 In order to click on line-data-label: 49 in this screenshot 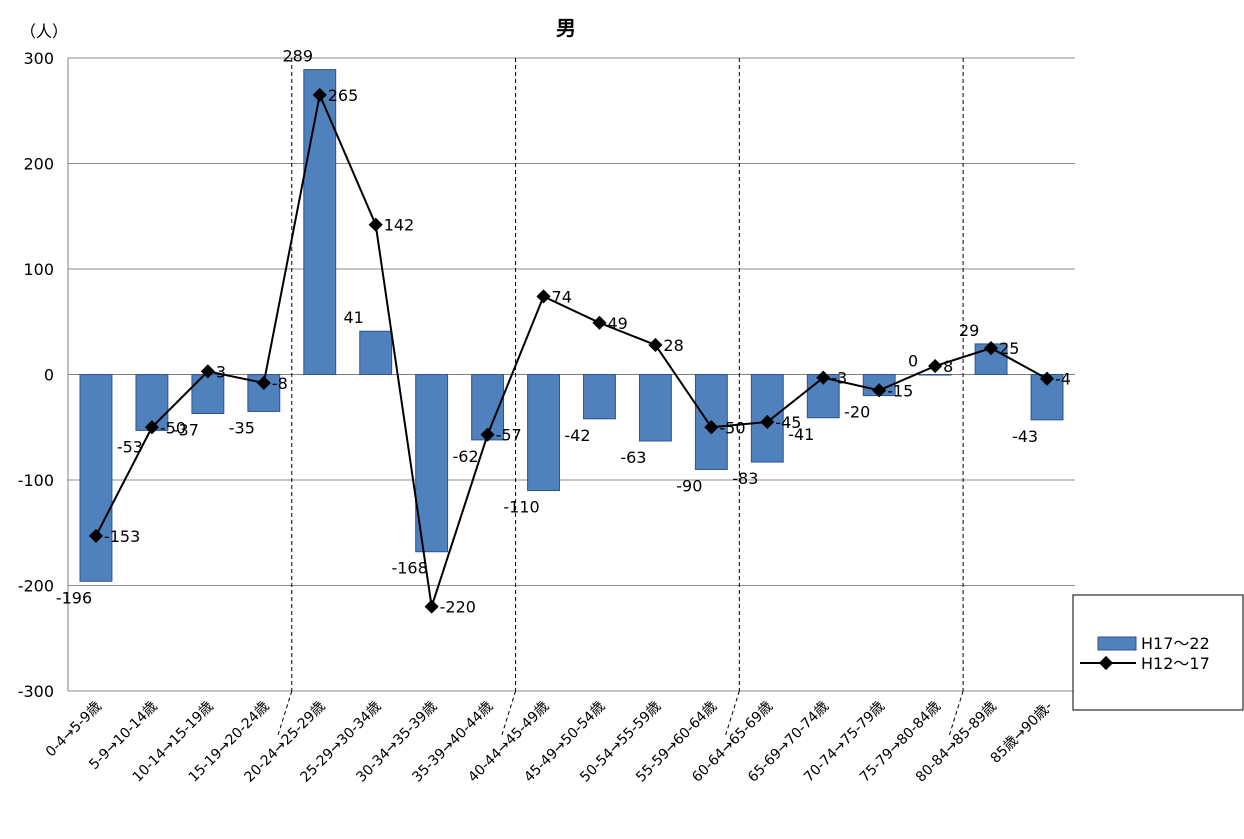, I will do `click(617, 323)`.